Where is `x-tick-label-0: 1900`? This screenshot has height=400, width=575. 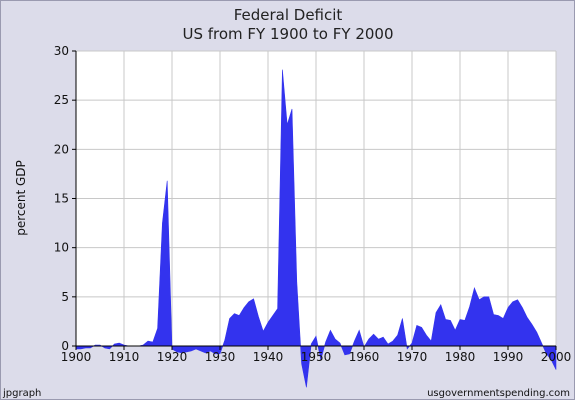 x-tick-label-0: 1900 is located at coordinates (76, 357).